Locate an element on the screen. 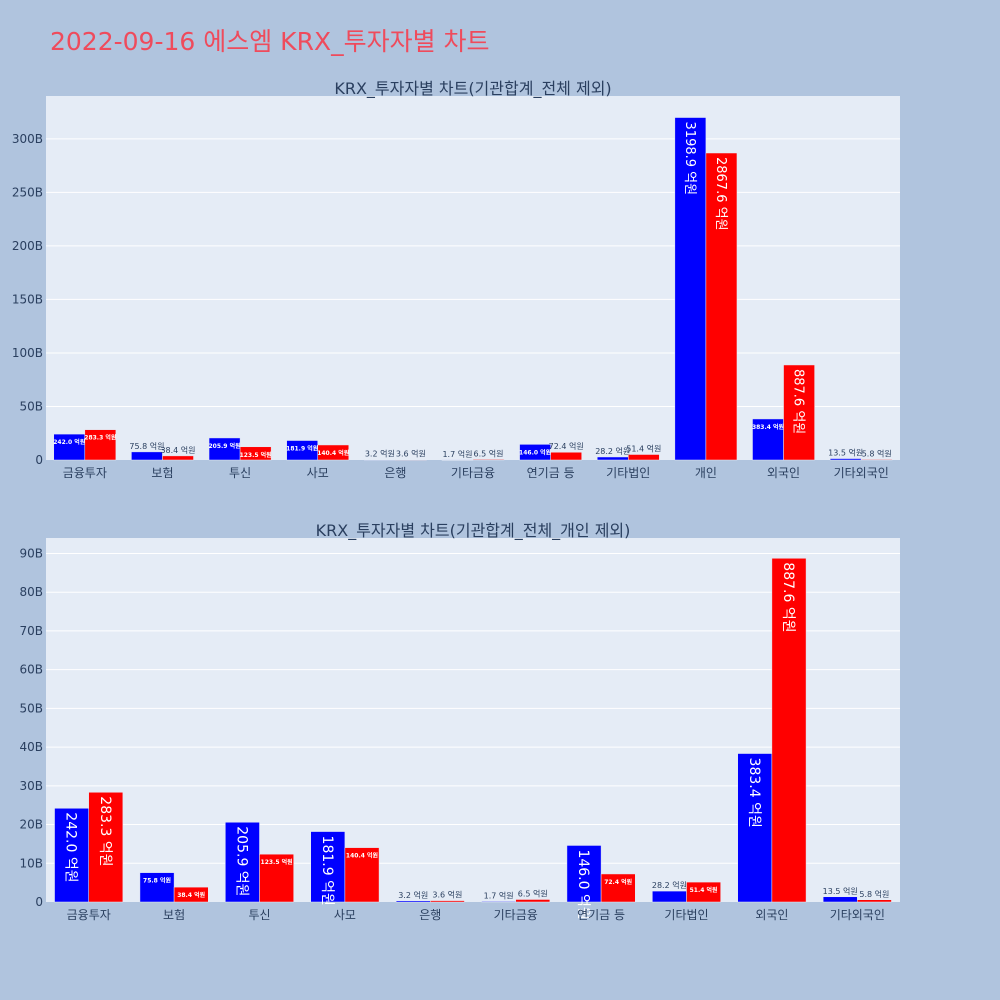 The image size is (1000, 1000). y-tick-label: 20B is located at coordinates (31, 825).